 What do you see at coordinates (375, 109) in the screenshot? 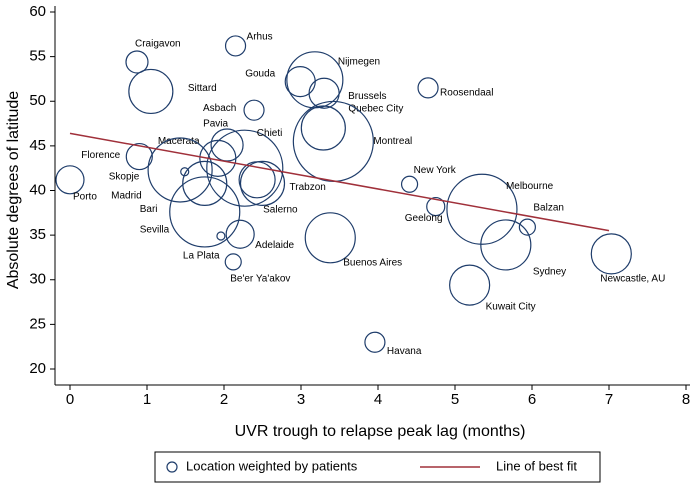
I see `point-label: Quebec City` at bounding box center [375, 109].